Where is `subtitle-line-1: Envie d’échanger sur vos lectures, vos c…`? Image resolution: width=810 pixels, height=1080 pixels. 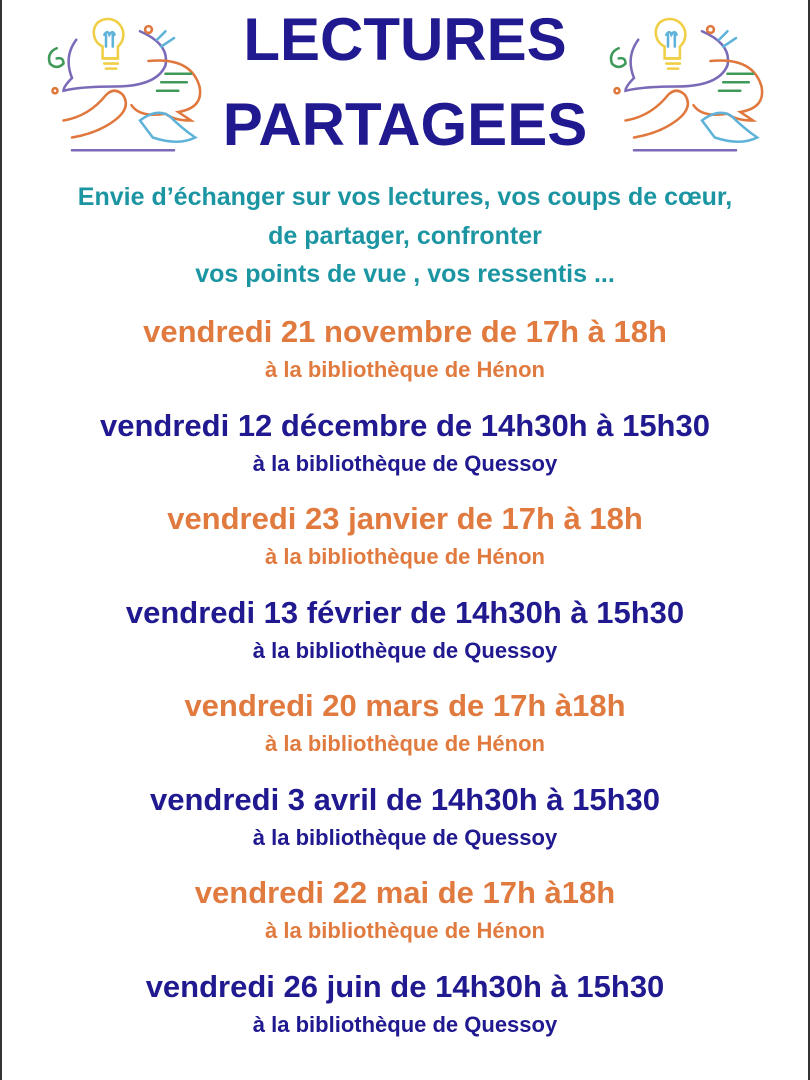 subtitle-line-1: Envie d’échanger sur vos lectures, vos c… is located at coordinates (405, 197).